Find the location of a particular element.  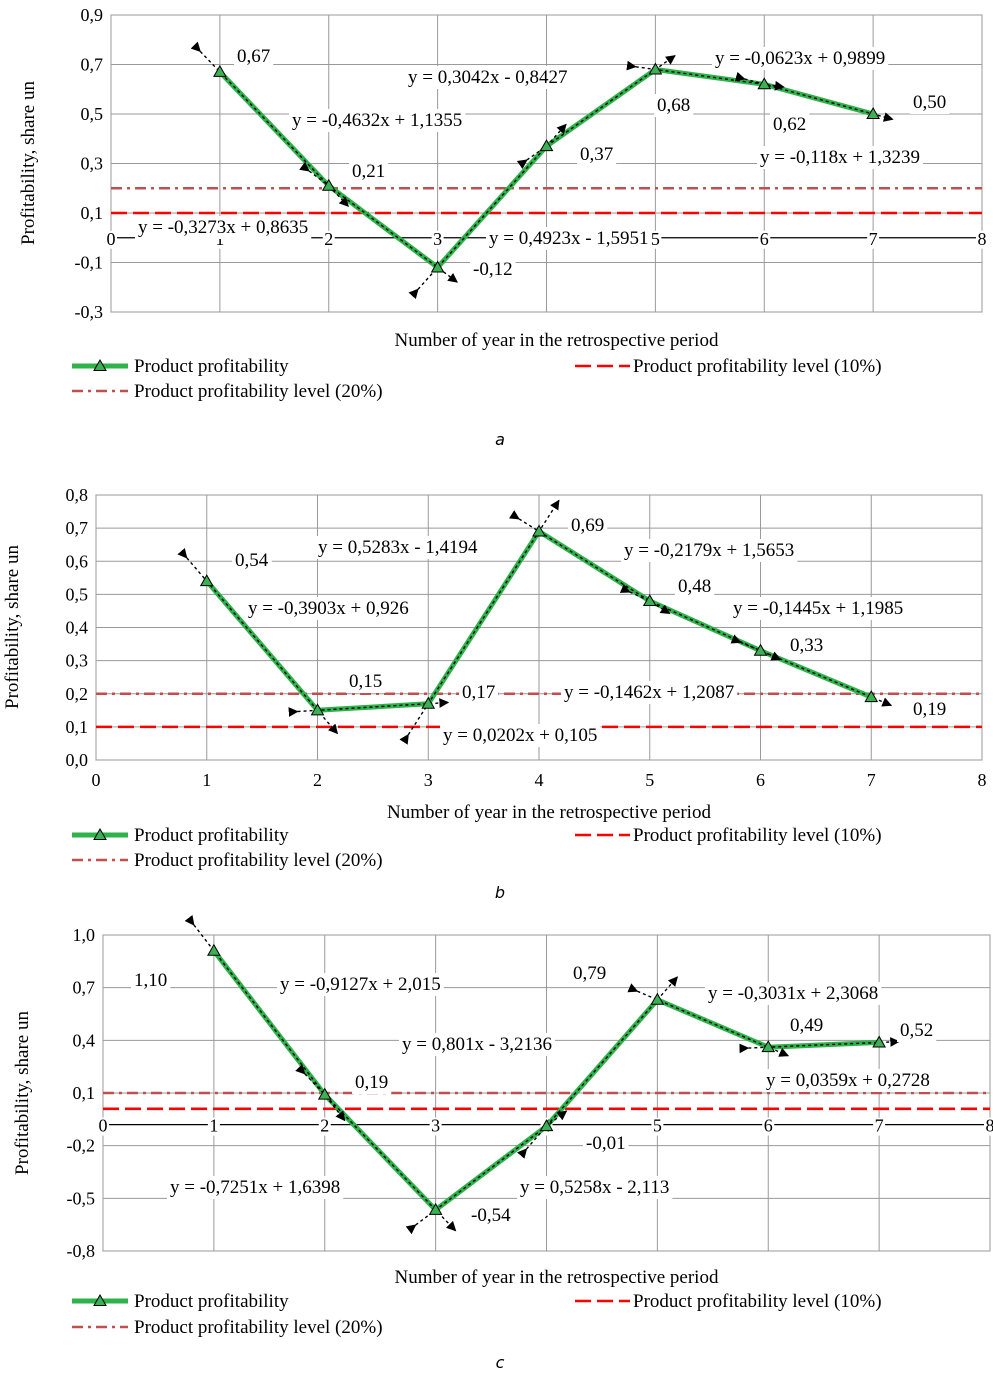

trendline-equation: y = -0,3031x + 2,3068 is located at coordinates (793, 993).